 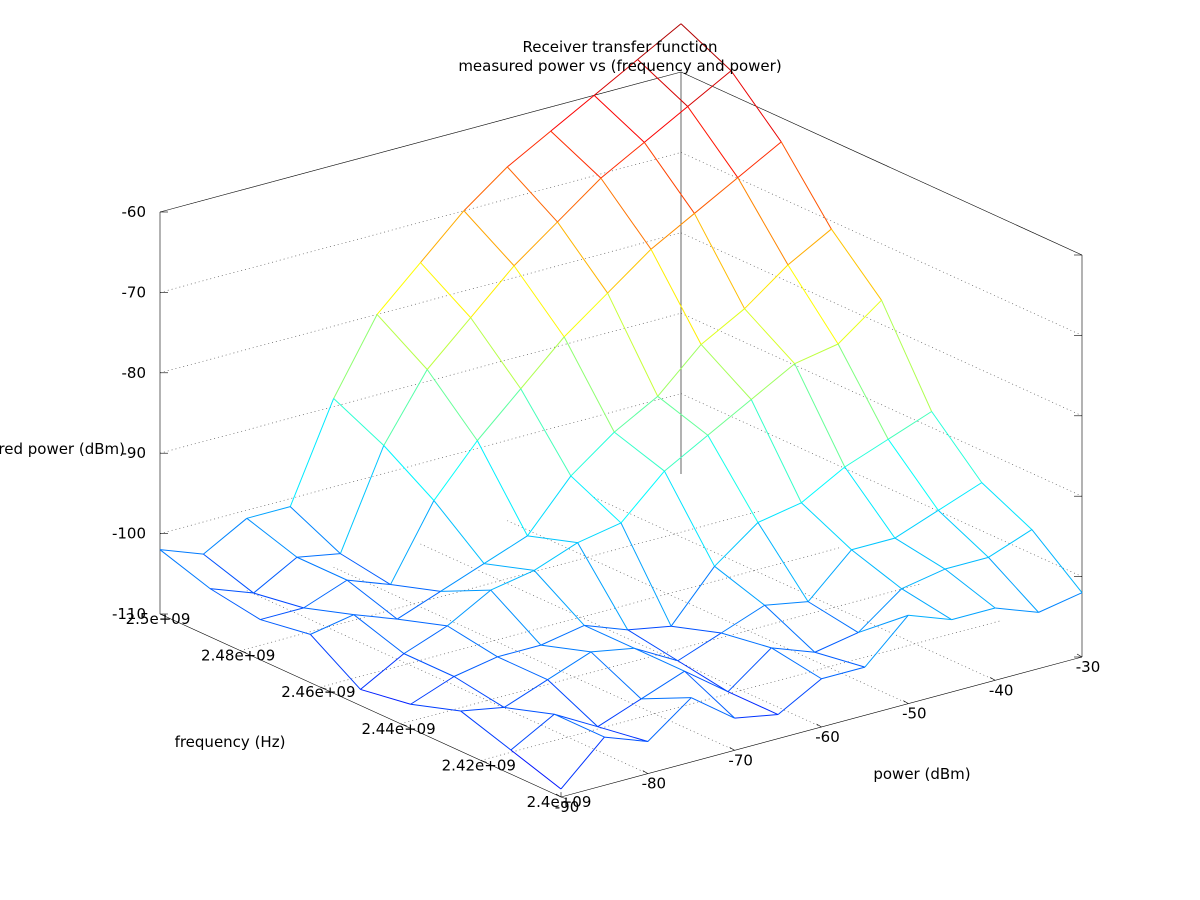 What do you see at coordinates (740, 760) in the screenshot?
I see `y-tick-label: -70` at bounding box center [740, 760].